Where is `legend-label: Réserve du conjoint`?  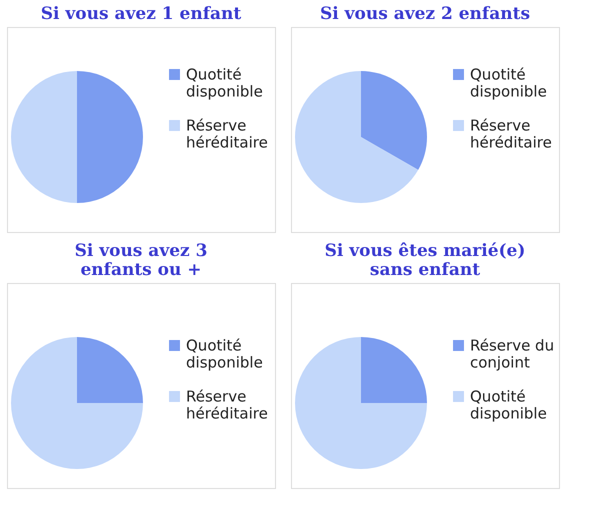 legend-label: Réserve du conjoint is located at coordinates (512, 354).